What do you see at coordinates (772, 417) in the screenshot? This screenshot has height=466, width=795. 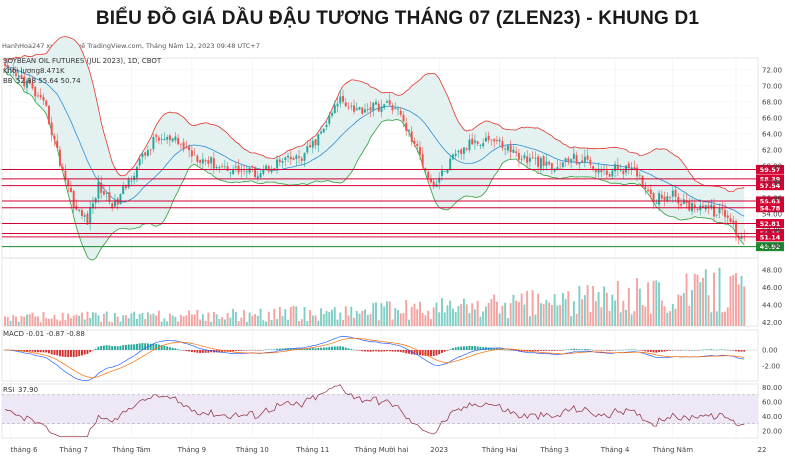 I see `rsi-tick: 40.00` at bounding box center [772, 417].